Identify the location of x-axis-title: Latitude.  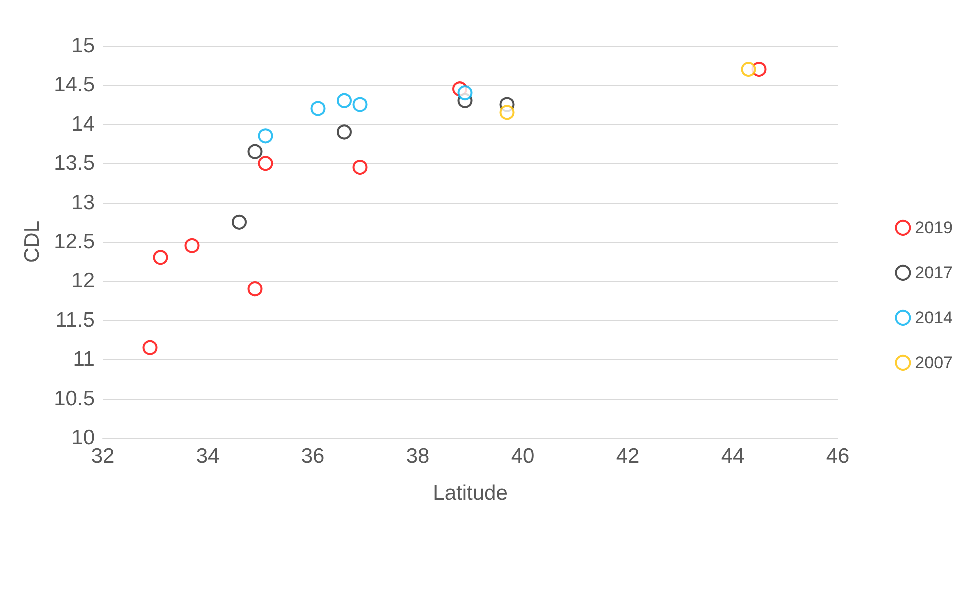
(470, 493).